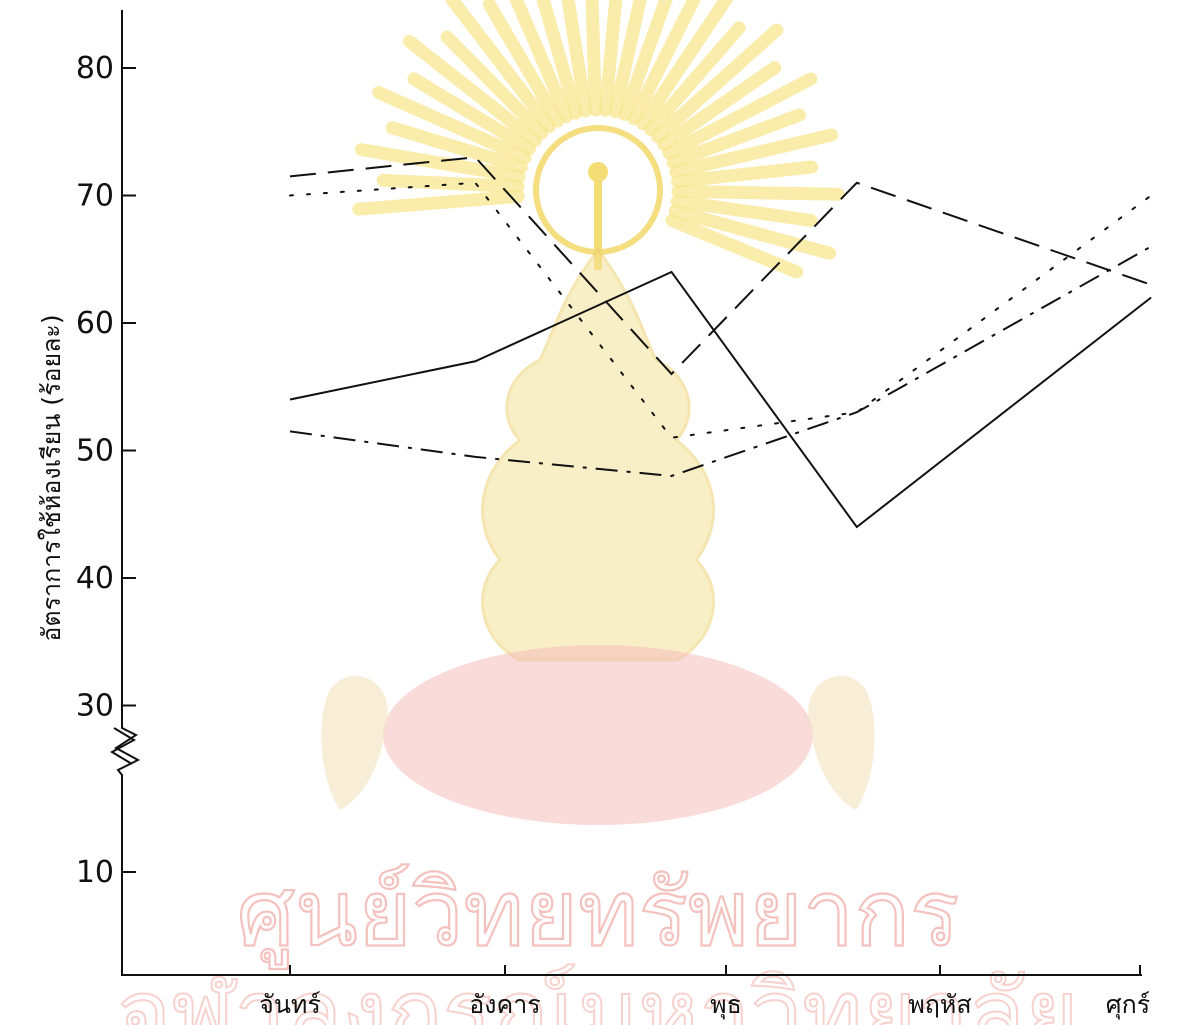  What do you see at coordinates (95, 578) in the screenshot?
I see `y-tick-label: 40` at bounding box center [95, 578].